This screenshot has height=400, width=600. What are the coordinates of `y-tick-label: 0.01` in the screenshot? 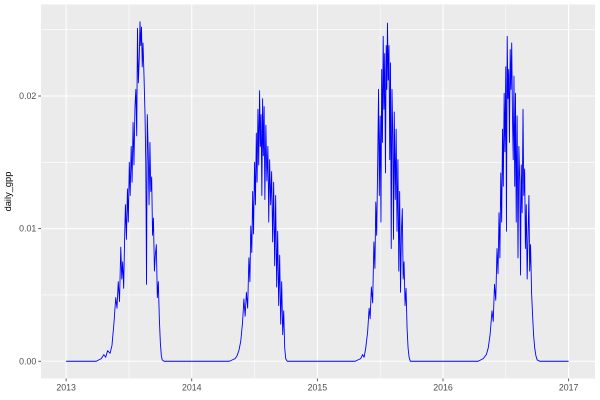 It's located at (27, 229).